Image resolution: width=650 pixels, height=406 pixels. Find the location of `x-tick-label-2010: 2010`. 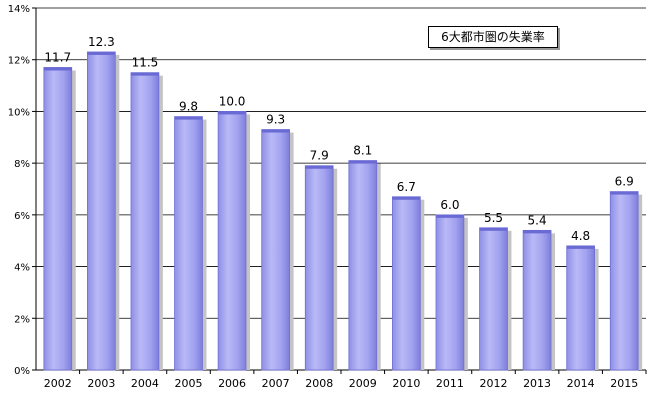

x-tick-label-2010: 2010 is located at coordinates (406, 383).